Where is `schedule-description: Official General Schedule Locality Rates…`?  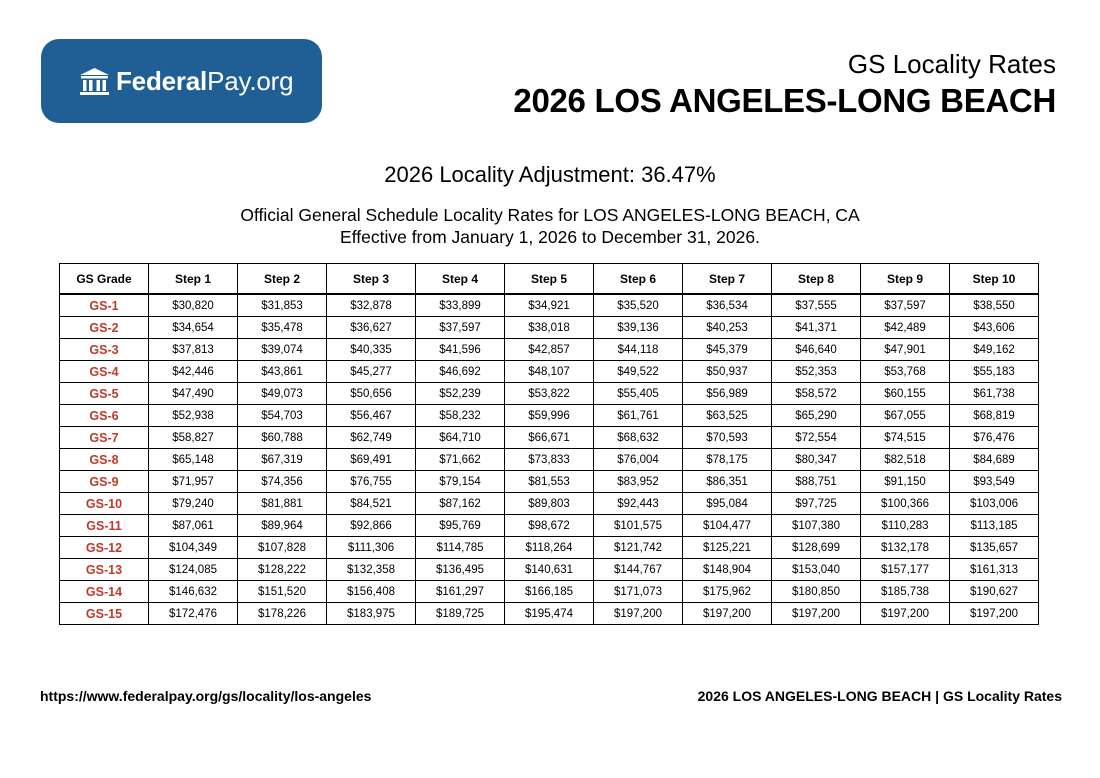
schedule-description: Official General Schedule Locality Rates… is located at coordinates (550, 226).